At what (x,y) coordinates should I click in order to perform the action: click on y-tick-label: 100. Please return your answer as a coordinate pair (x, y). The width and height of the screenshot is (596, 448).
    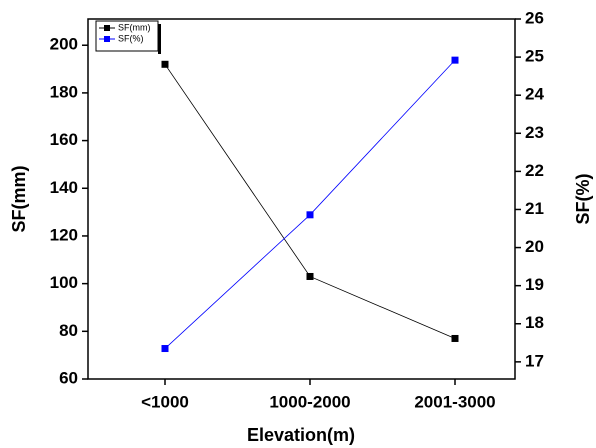
    Looking at the image, I should click on (64, 282).